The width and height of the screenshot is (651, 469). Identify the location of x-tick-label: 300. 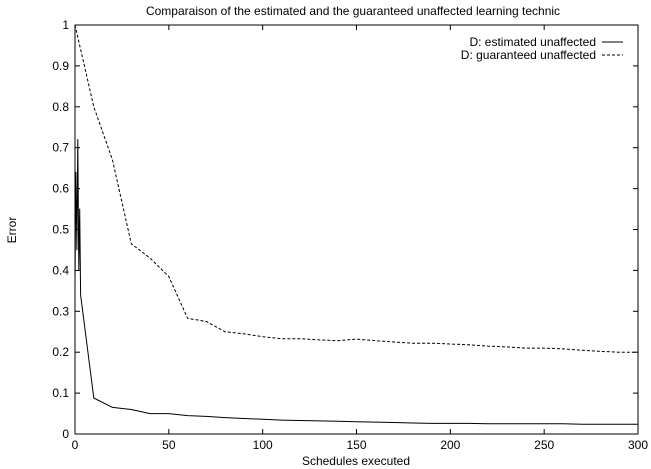
(638, 445).